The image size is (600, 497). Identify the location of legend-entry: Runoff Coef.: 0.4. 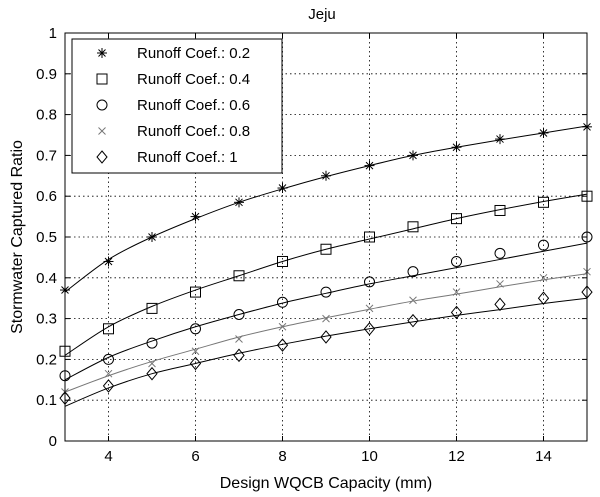
(173, 79).